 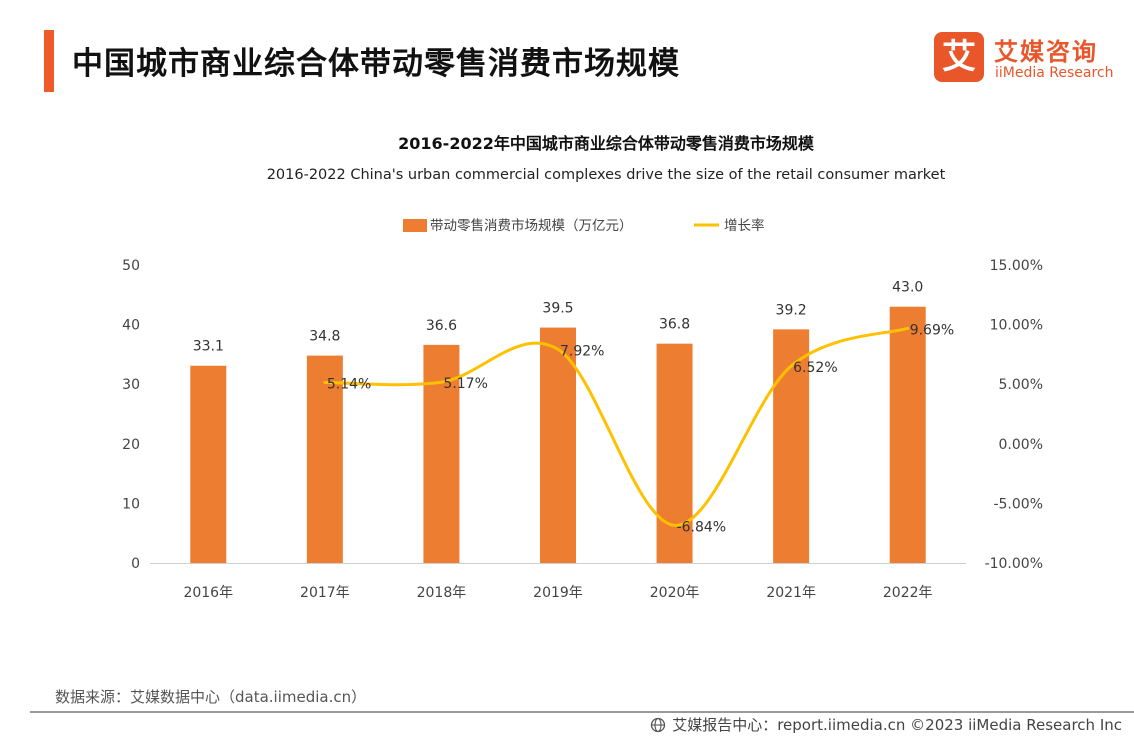 I want to click on bar-value-label: 33.1, so click(x=208, y=347).